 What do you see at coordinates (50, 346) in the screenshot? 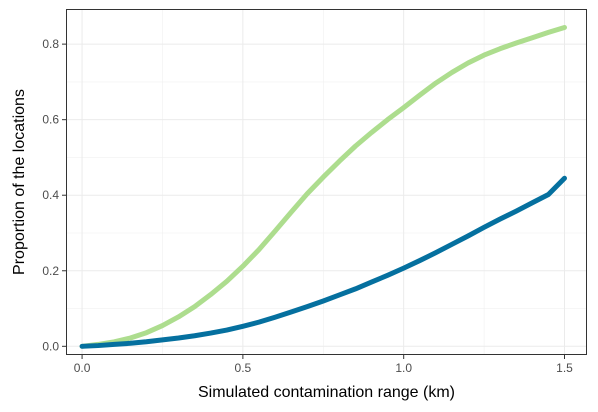
I see `y-tick-label: 0.0` at bounding box center [50, 346].